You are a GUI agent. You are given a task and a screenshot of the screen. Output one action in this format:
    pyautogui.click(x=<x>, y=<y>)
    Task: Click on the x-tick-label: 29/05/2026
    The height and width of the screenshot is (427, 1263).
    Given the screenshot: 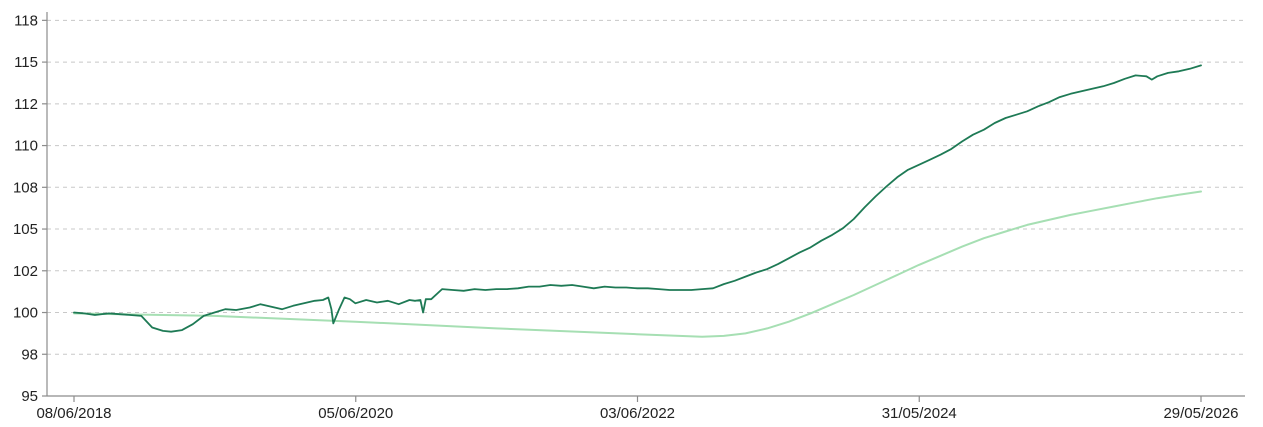 What is the action you would take?
    pyautogui.click(x=1200, y=413)
    